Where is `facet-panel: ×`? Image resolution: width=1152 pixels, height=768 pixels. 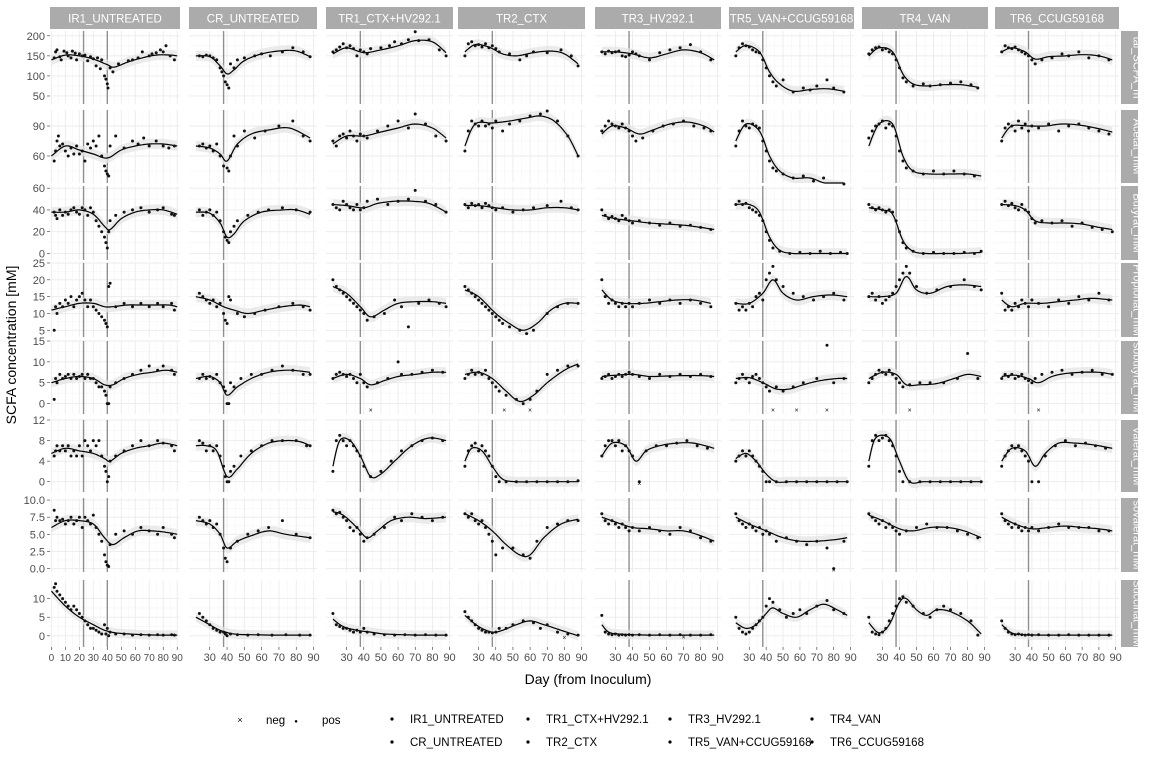
facet-panel: × is located at coordinates (791, 536).